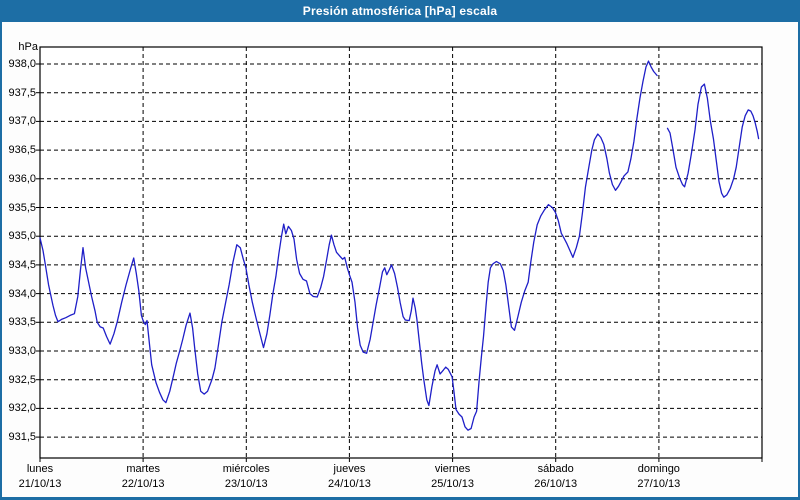 The height and width of the screenshot is (500, 800). I want to click on y-axis-tick-label: 938,0, so click(22, 64).